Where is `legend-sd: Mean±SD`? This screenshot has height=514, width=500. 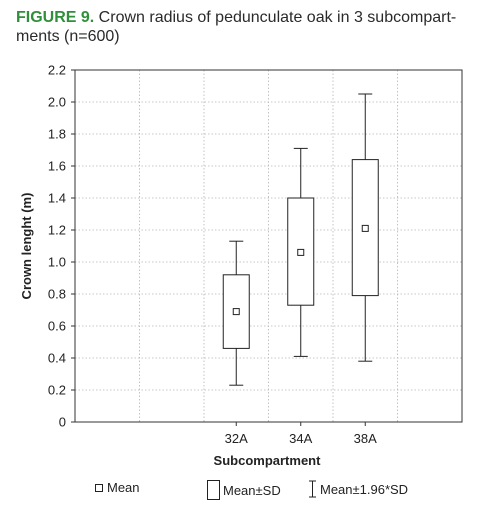 legend-sd: Mean±SD is located at coordinates (244, 490).